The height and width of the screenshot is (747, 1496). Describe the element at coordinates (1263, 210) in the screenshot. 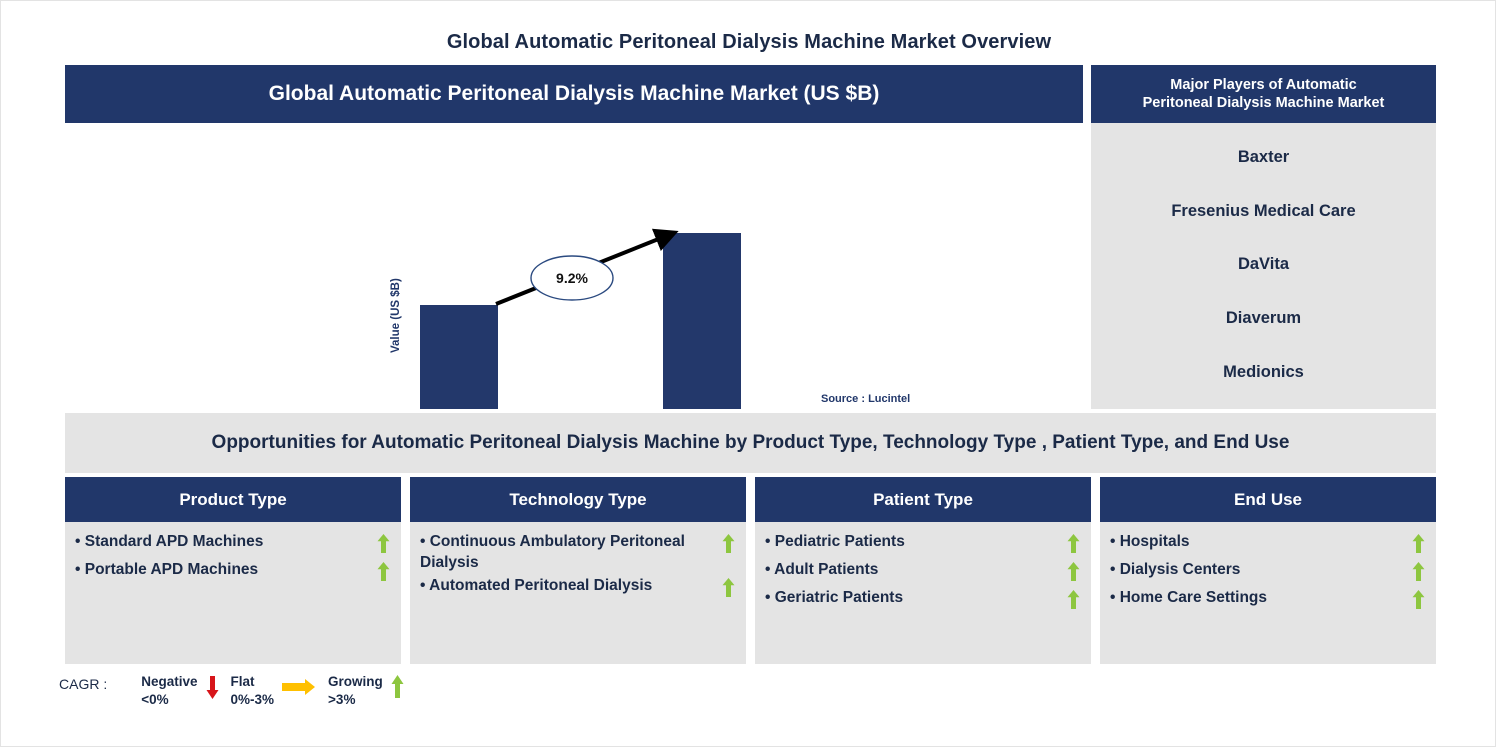

I see `player-item: Fresenius Medical Care` at that location.